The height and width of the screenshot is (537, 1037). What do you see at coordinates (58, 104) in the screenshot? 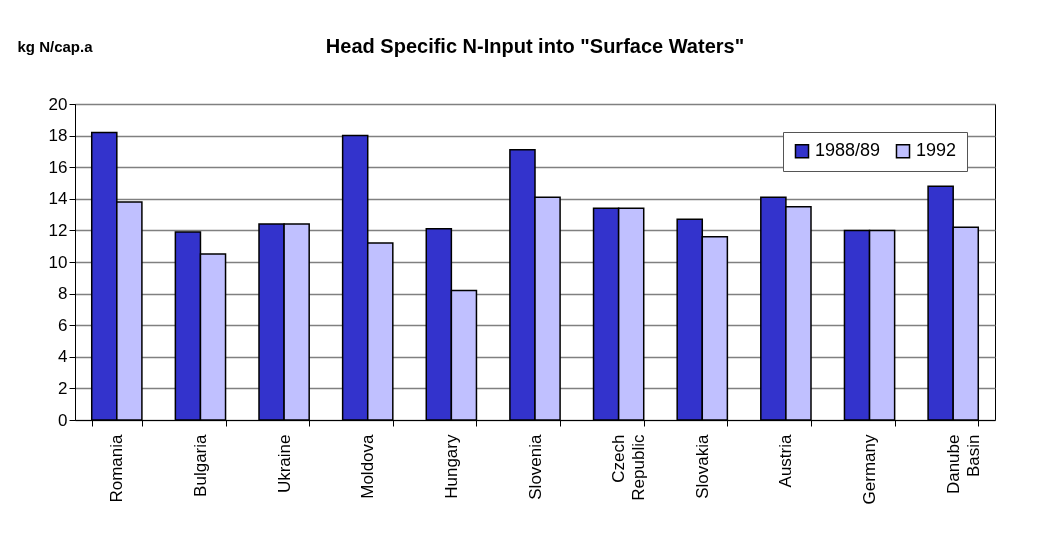
I see `y-tick-label: 20` at bounding box center [58, 104].